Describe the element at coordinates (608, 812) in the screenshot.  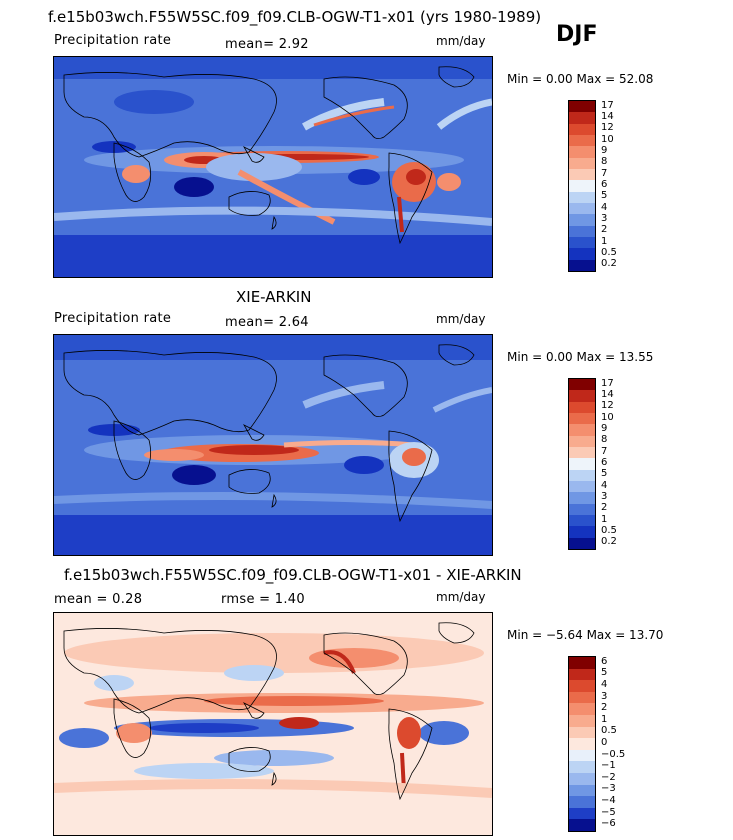
I see `colorbar-tick-label: −5` at that location.